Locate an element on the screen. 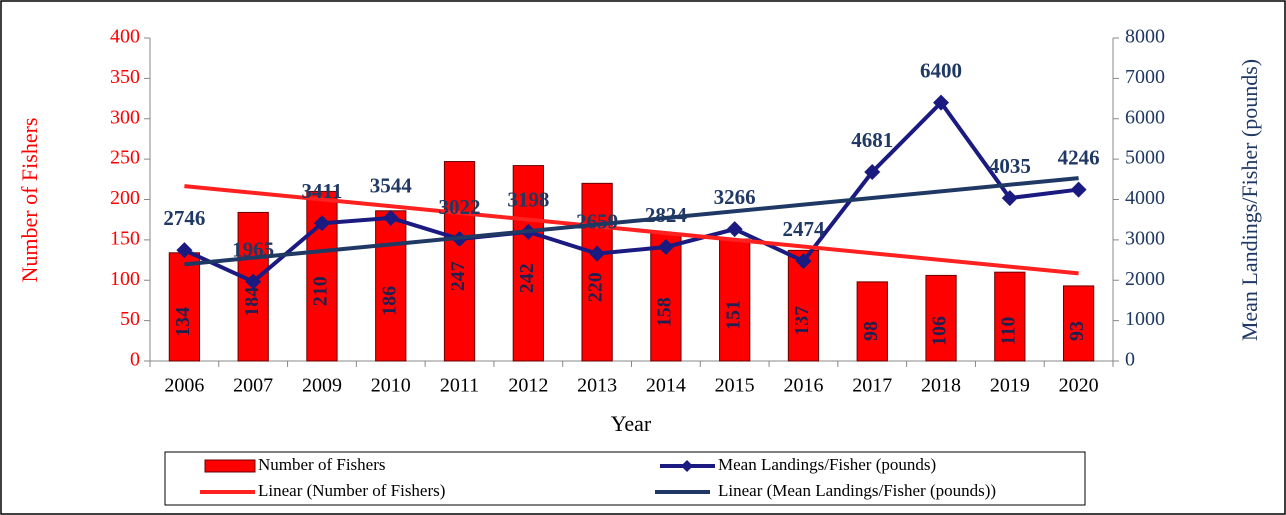 This screenshot has width=1286, height=515. line-value-label: 2746 is located at coordinates (184, 218).